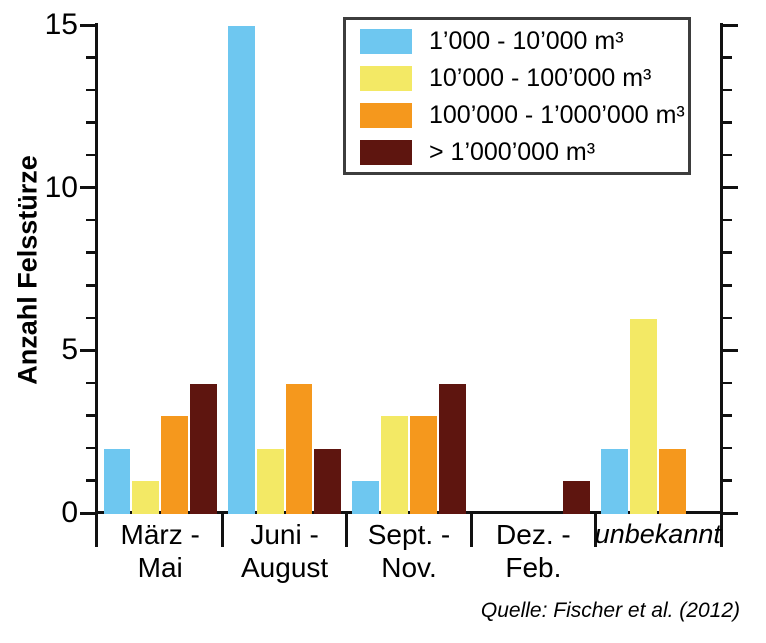 Image resolution: width=766 pixels, height=643 pixels. I want to click on legend-item-label: 1’000 - 10’000 m³, so click(526, 41).